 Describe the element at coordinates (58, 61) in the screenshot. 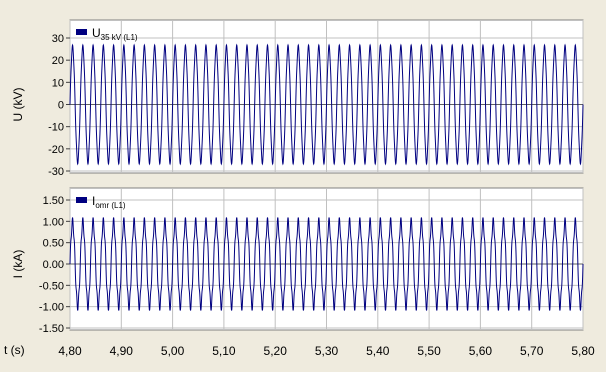

I see `y-tick-label: 20` at that location.